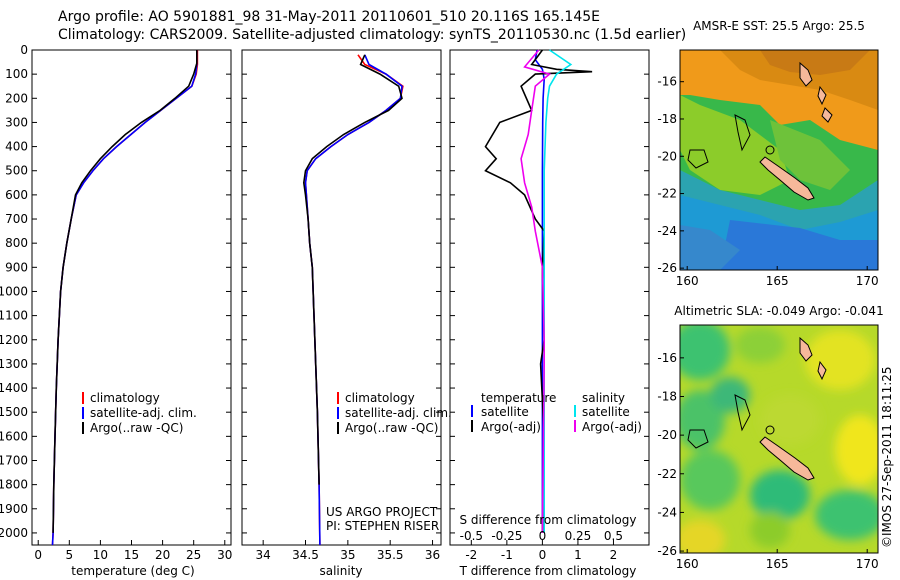 Image resolution: width=900 pixels, height=580 pixels. Describe the element at coordinates (612, 427) in the screenshot. I see `legend-label-s-argo: Argo(-adj)` at that location.